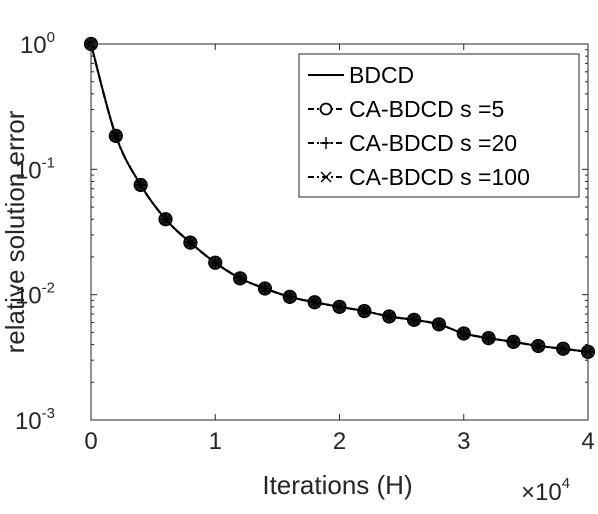 The width and height of the screenshot is (598, 514). What do you see at coordinates (587, 441) in the screenshot?
I see `x-tick-label: 4` at bounding box center [587, 441].